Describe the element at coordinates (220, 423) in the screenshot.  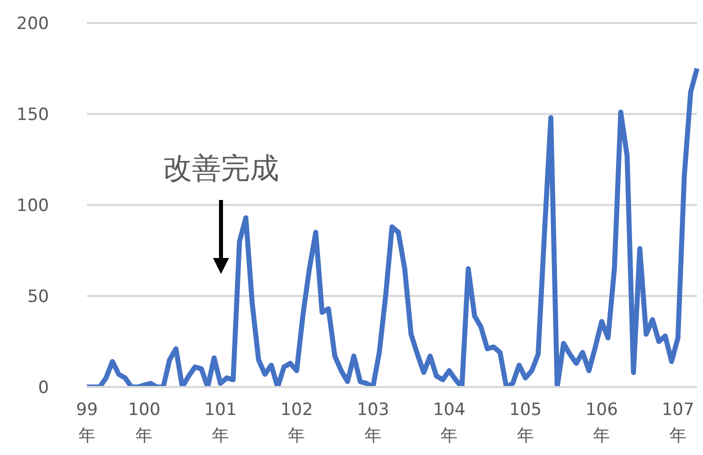
I see `x-tick-label: 101 年` at that location.